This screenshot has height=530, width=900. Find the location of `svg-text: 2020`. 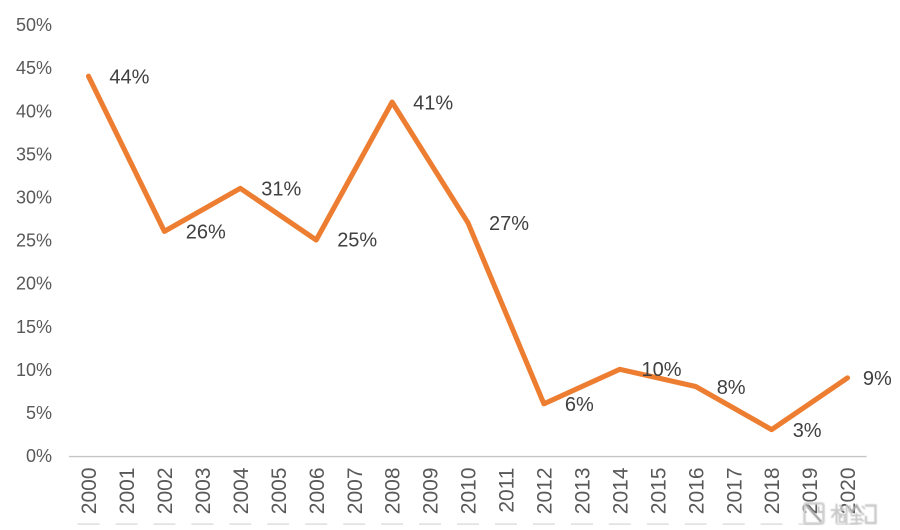

svg-text: 2020 is located at coordinates (848, 491).